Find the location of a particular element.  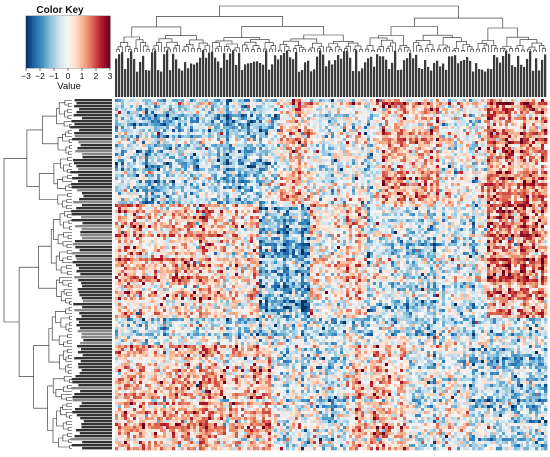

color-key-swatch is located at coordinates (77, 42).